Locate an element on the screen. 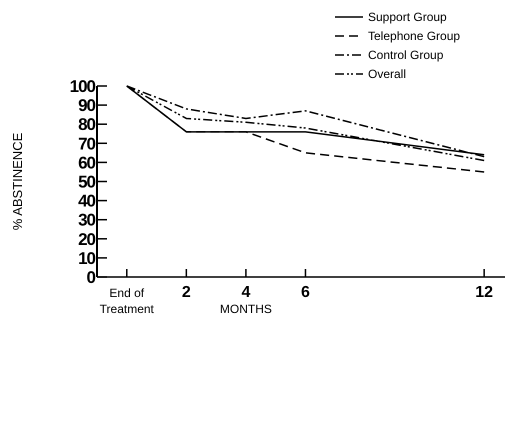 This screenshot has height=433, width=509. legend-label: Telephone Group is located at coordinates (414, 36).